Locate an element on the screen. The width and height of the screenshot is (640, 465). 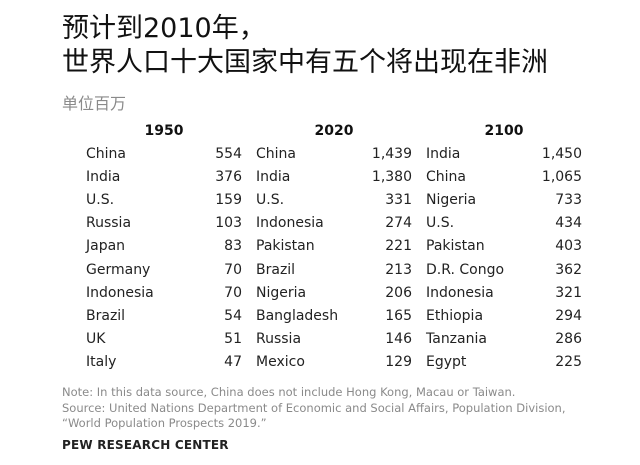
table-row: D.R. Congo 362 is located at coordinates (504, 269).